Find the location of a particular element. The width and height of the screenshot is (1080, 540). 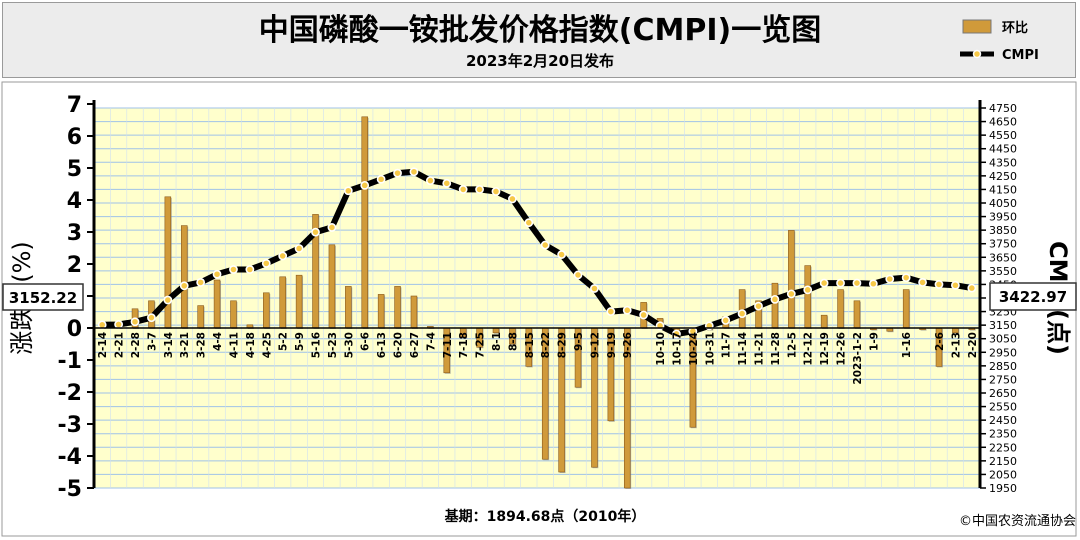

x-tick-label: 11-7 is located at coordinates (727, 345).